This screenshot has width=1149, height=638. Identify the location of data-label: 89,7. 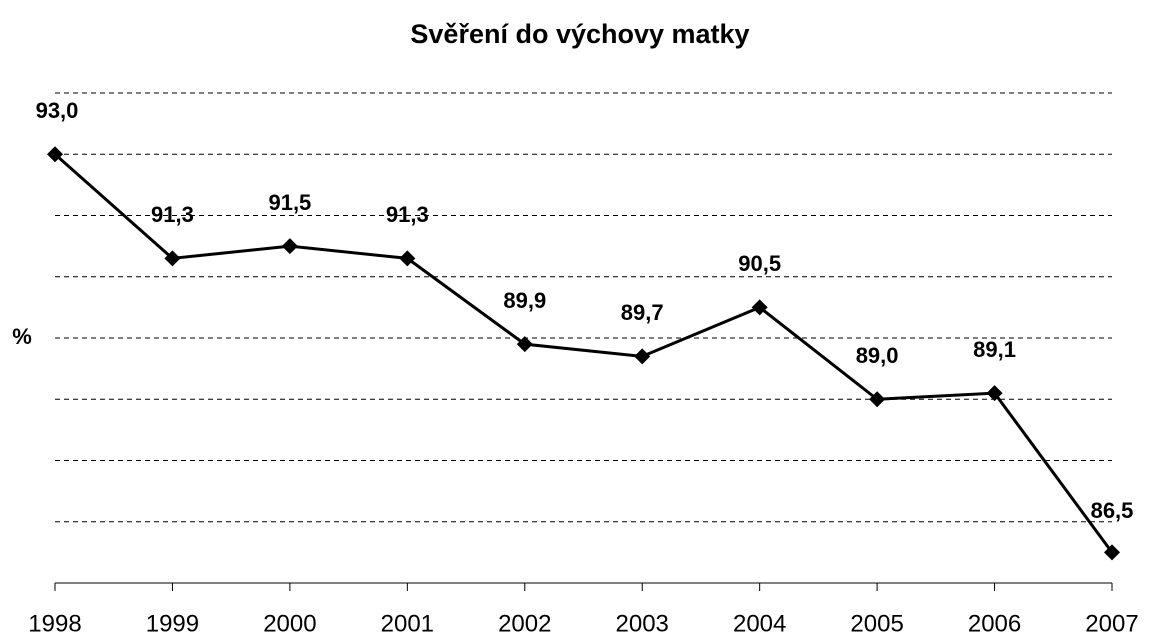
(642, 312).